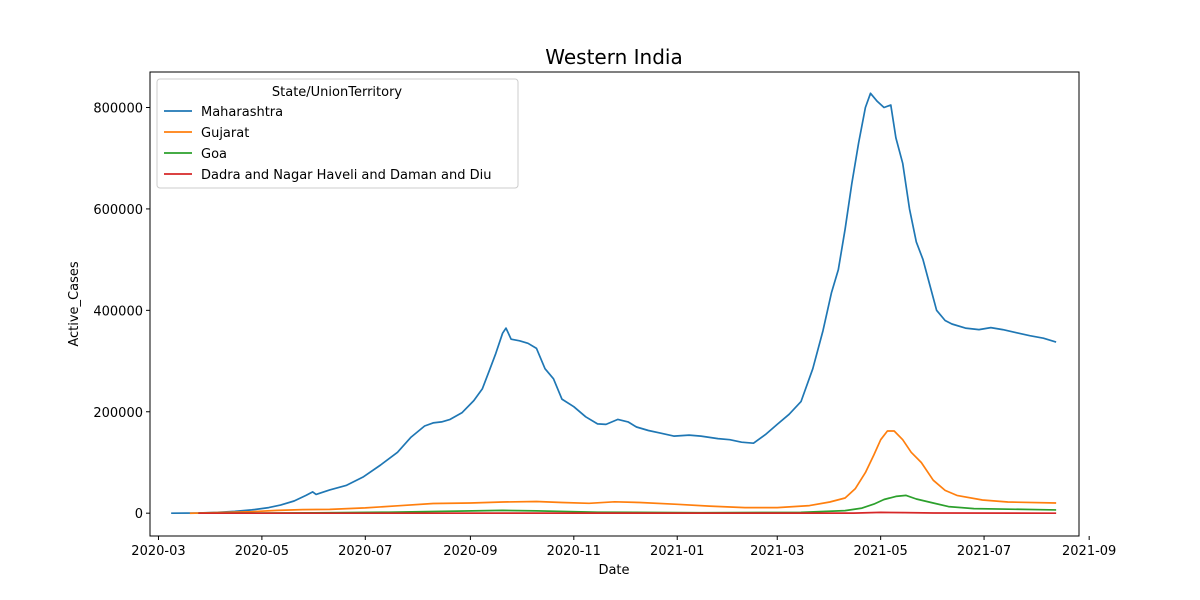 Image resolution: width=1200 pixels, height=600 pixels. What do you see at coordinates (777, 551) in the screenshot?
I see `x-tick-label: 2021-03` at bounding box center [777, 551].